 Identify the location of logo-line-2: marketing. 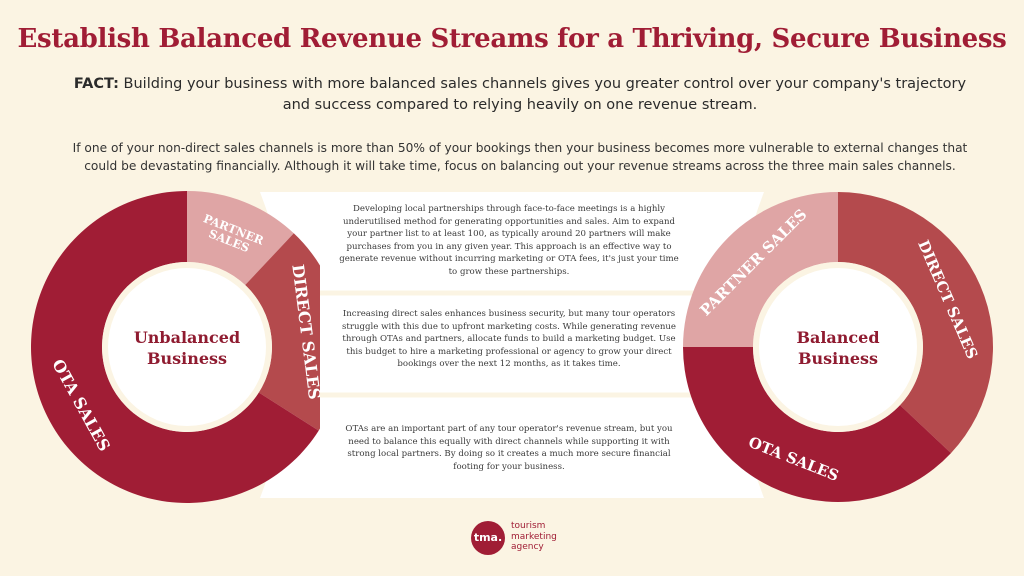
(534, 536).